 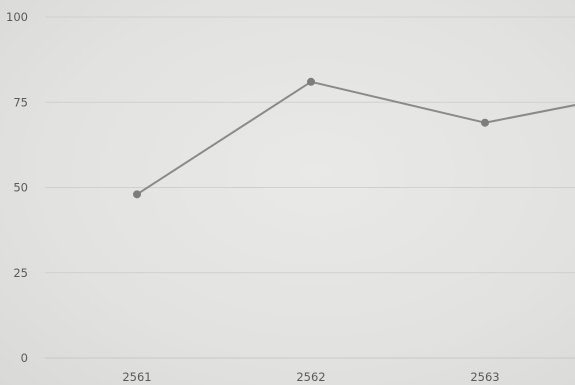 What do you see at coordinates (136, 377) in the screenshot?
I see `x-tick-label: 2561` at bounding box center [136, 377].